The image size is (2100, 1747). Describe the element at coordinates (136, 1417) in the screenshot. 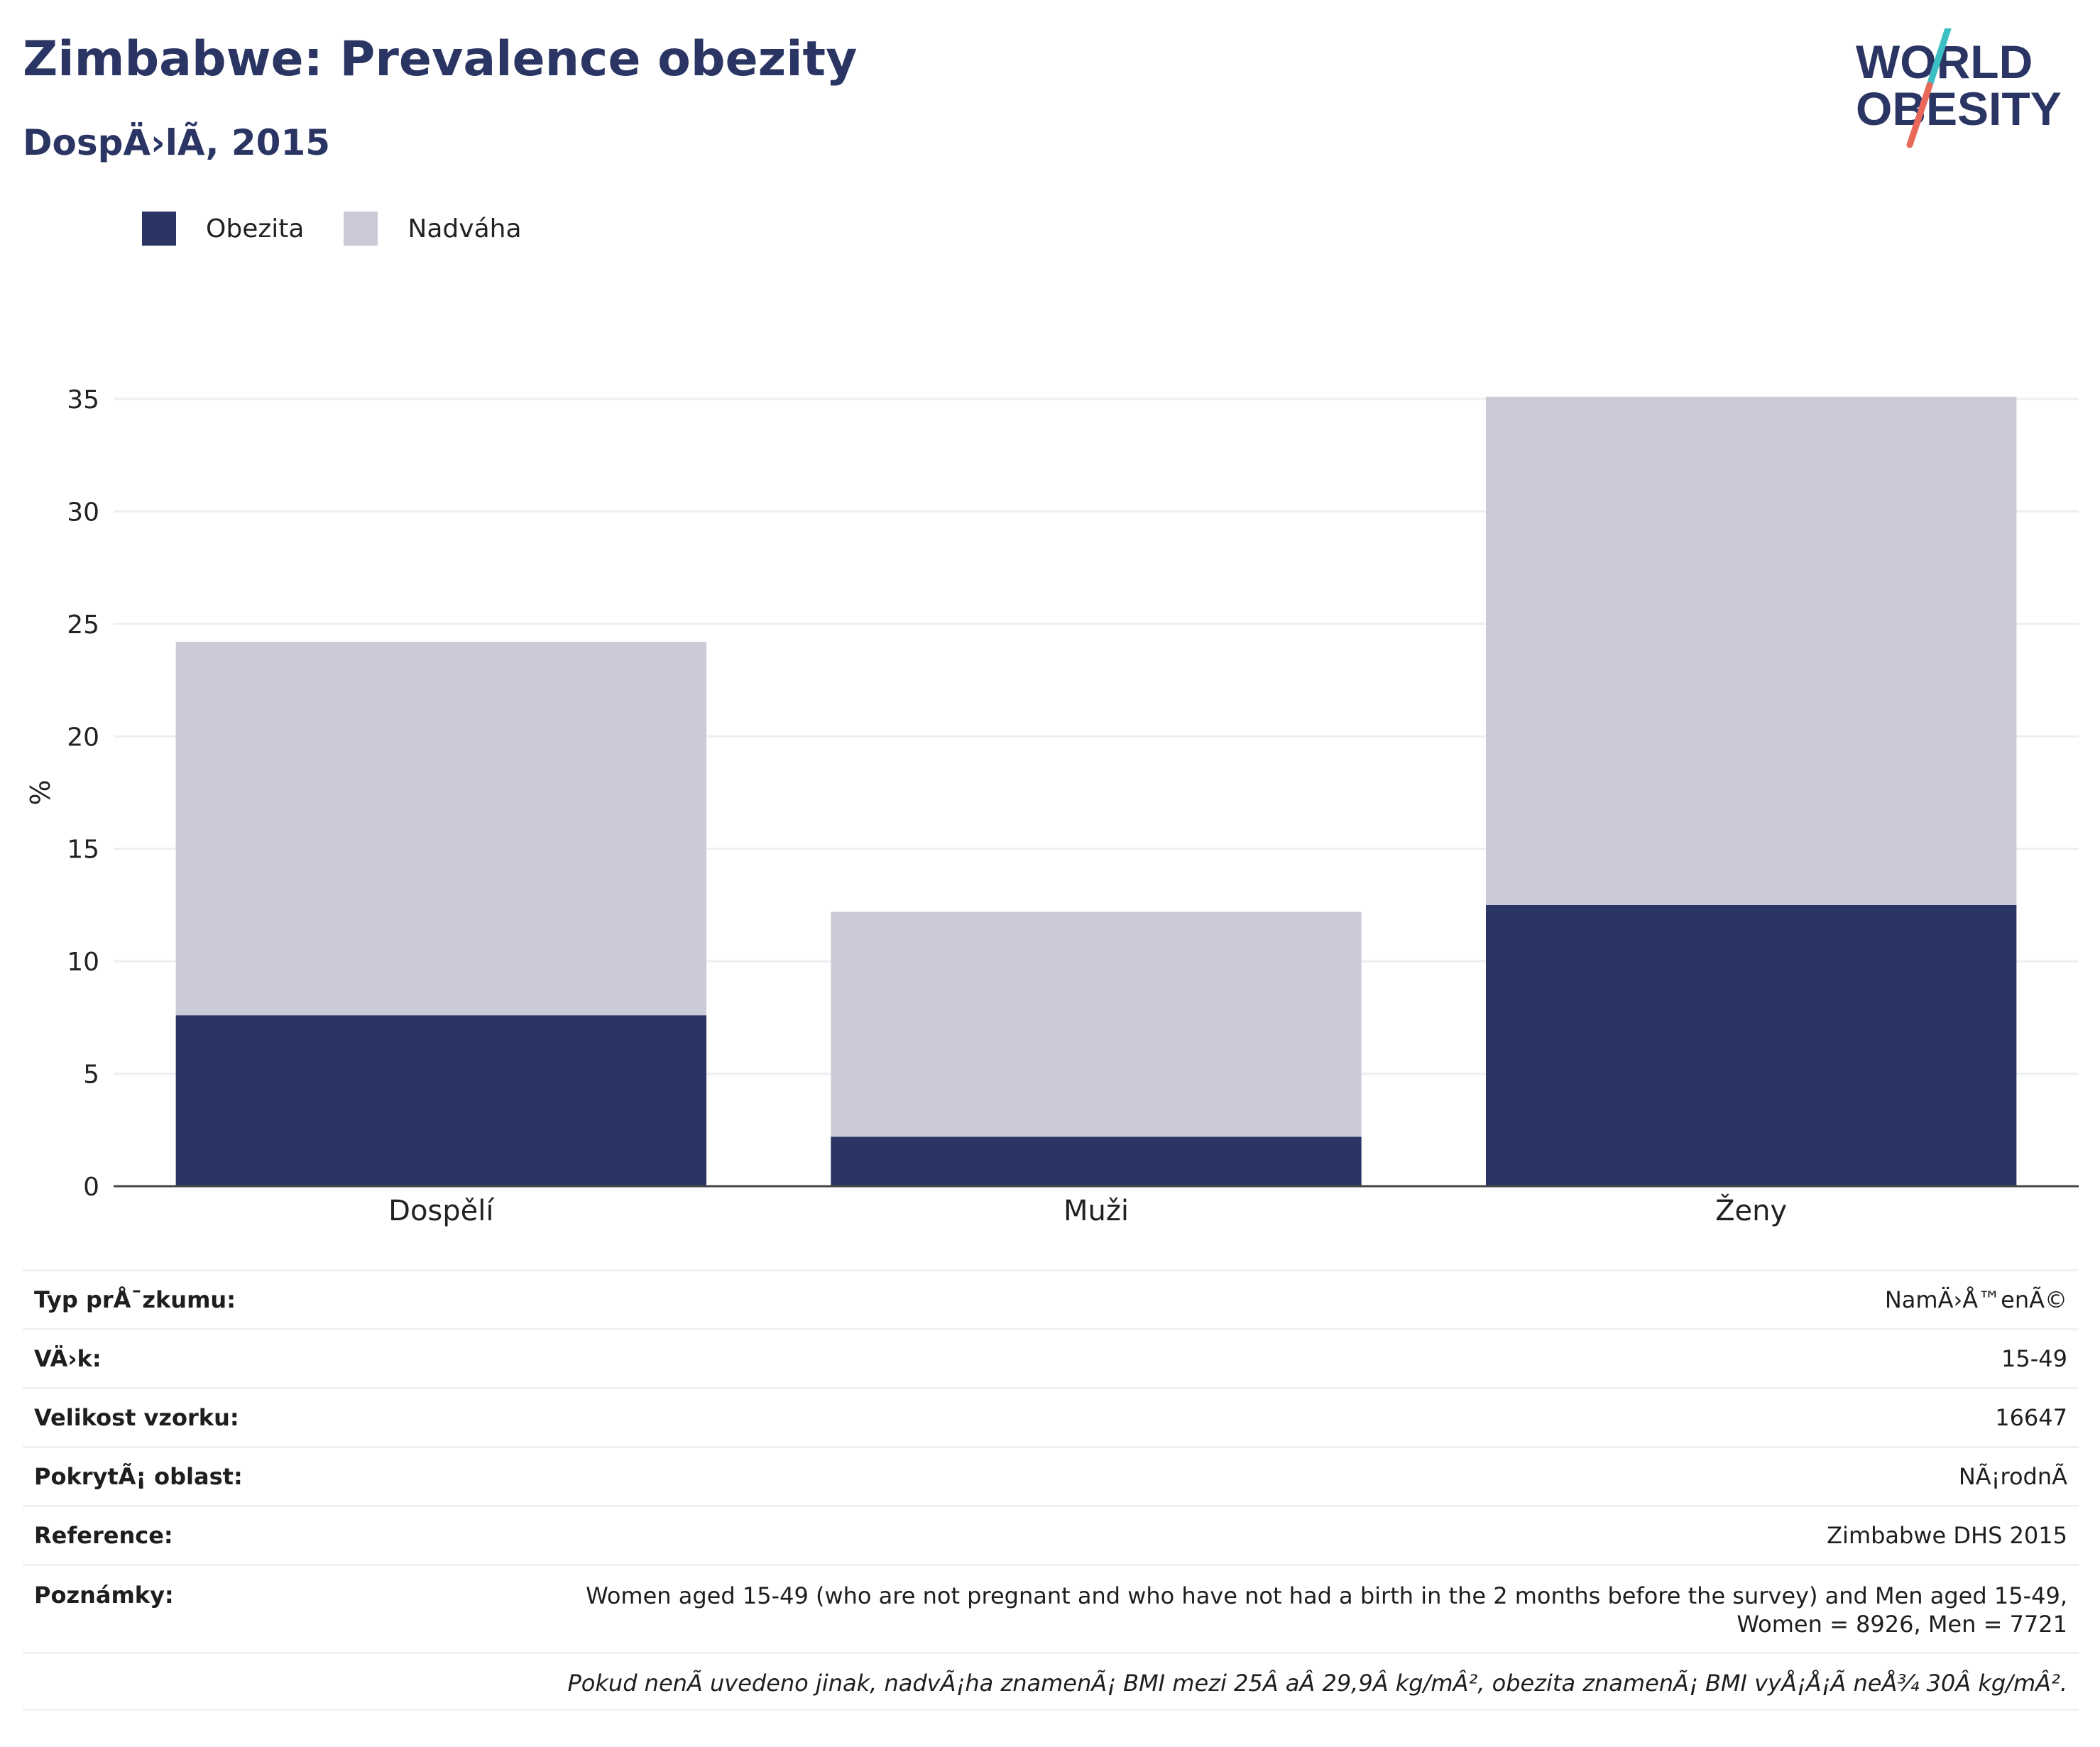

I see `info-key: Velikost vzorku:` at that location.